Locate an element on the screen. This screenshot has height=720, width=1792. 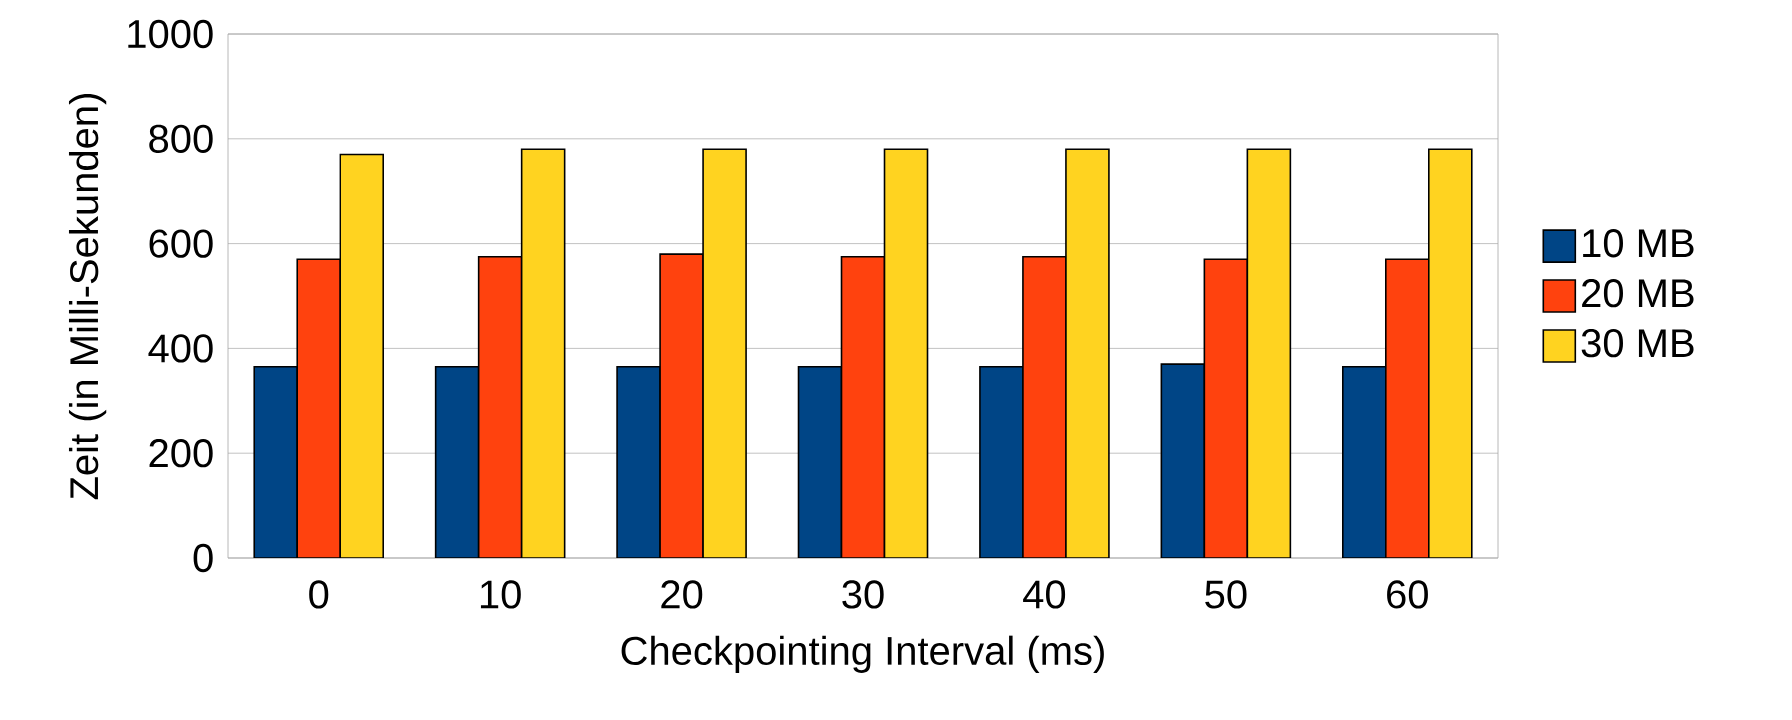
x-tick-label: 50 is located at coordinates (1226, 594).